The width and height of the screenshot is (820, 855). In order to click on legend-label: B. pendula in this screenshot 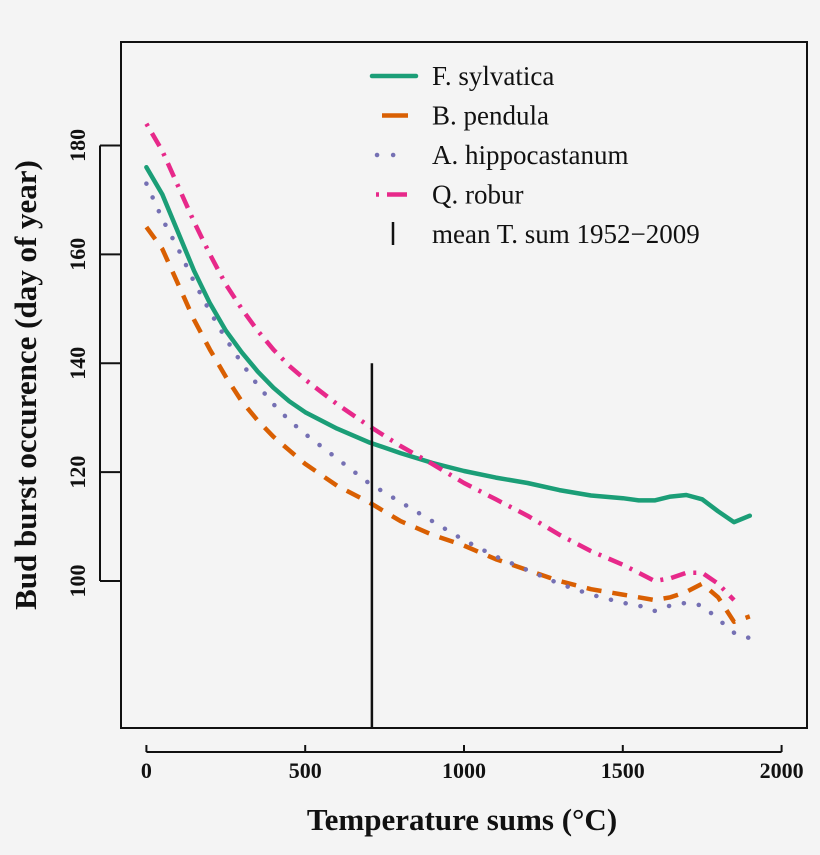, I will do `click(490, 116)`.